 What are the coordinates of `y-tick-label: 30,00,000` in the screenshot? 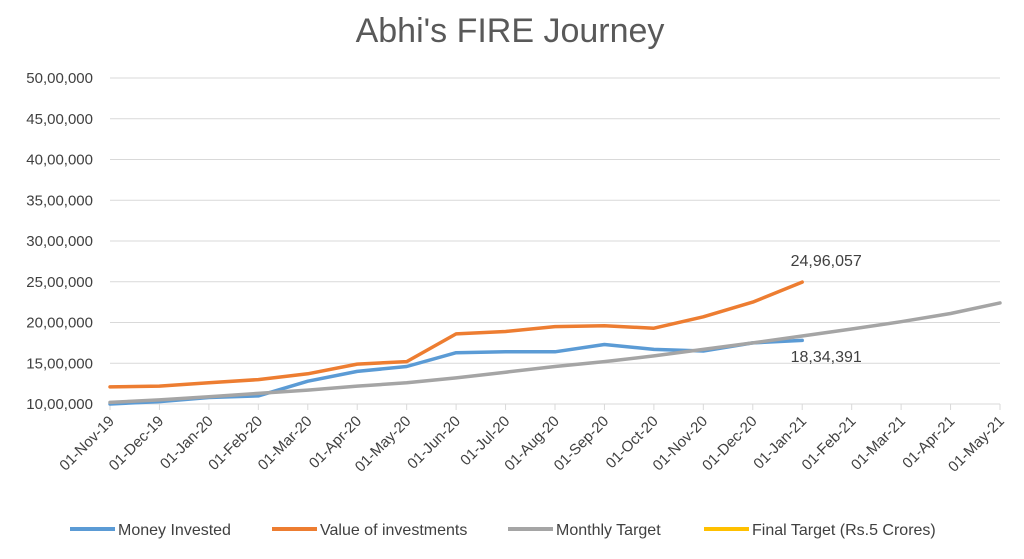 It's located at (59, 241).